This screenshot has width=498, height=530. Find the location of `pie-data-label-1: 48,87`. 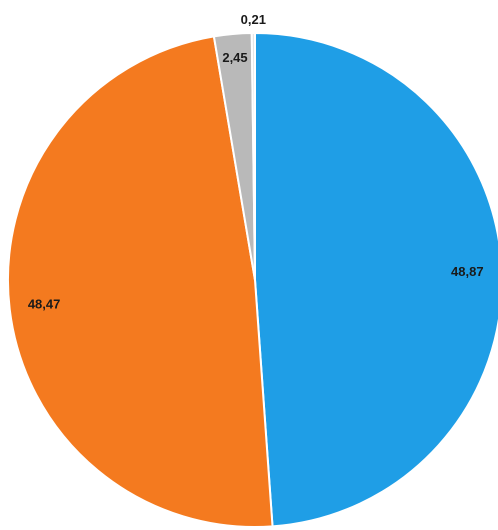

pie-data-label-1: 48,87 is located at coordinates (467, 271).